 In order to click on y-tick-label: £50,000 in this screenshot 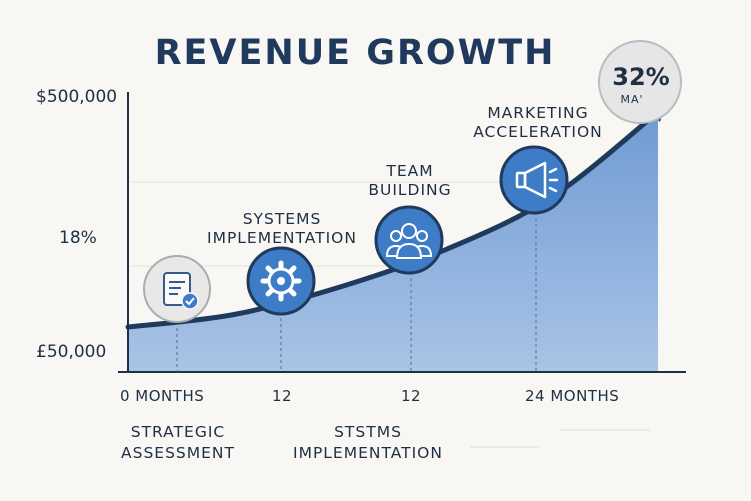, I will do `click(71, 352)`.